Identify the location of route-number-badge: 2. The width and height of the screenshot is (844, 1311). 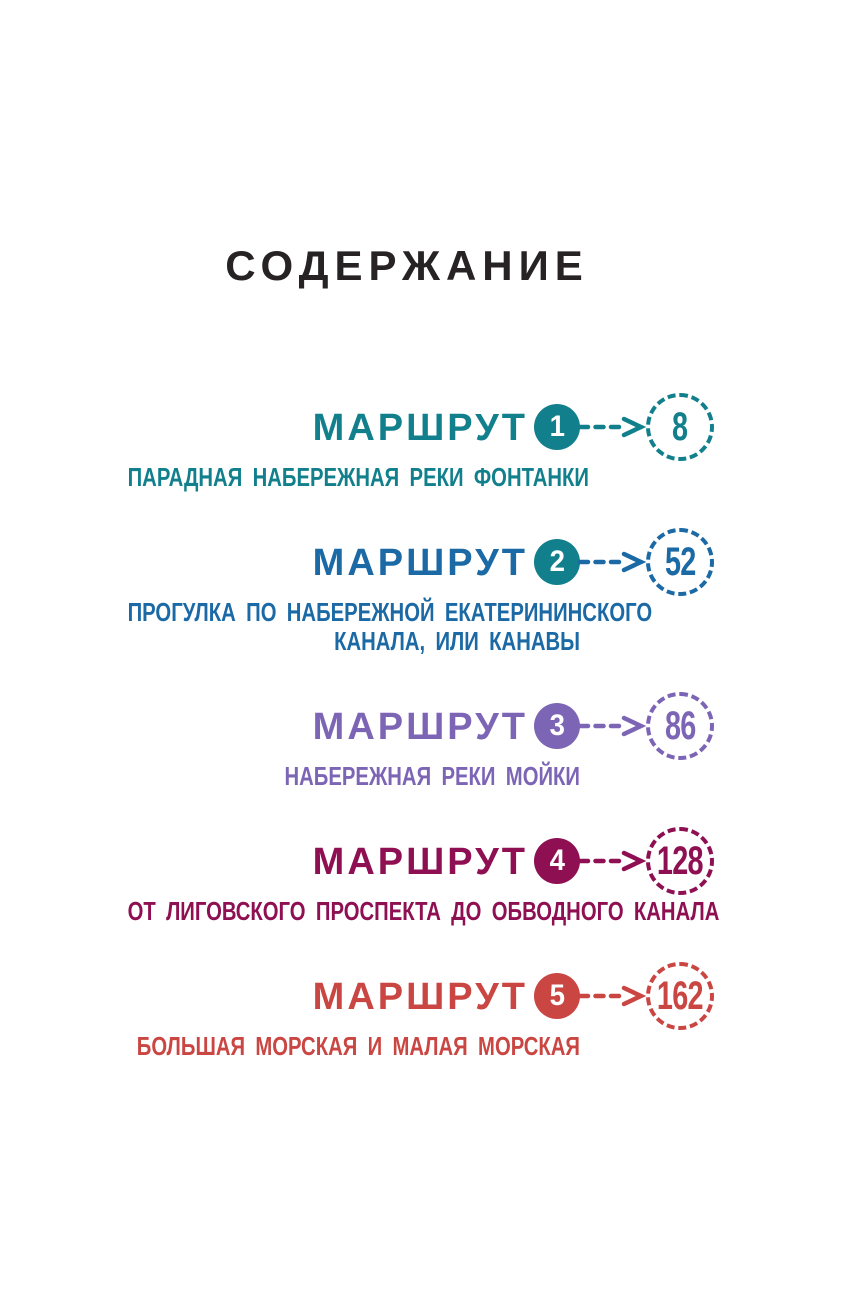
(557, 562).